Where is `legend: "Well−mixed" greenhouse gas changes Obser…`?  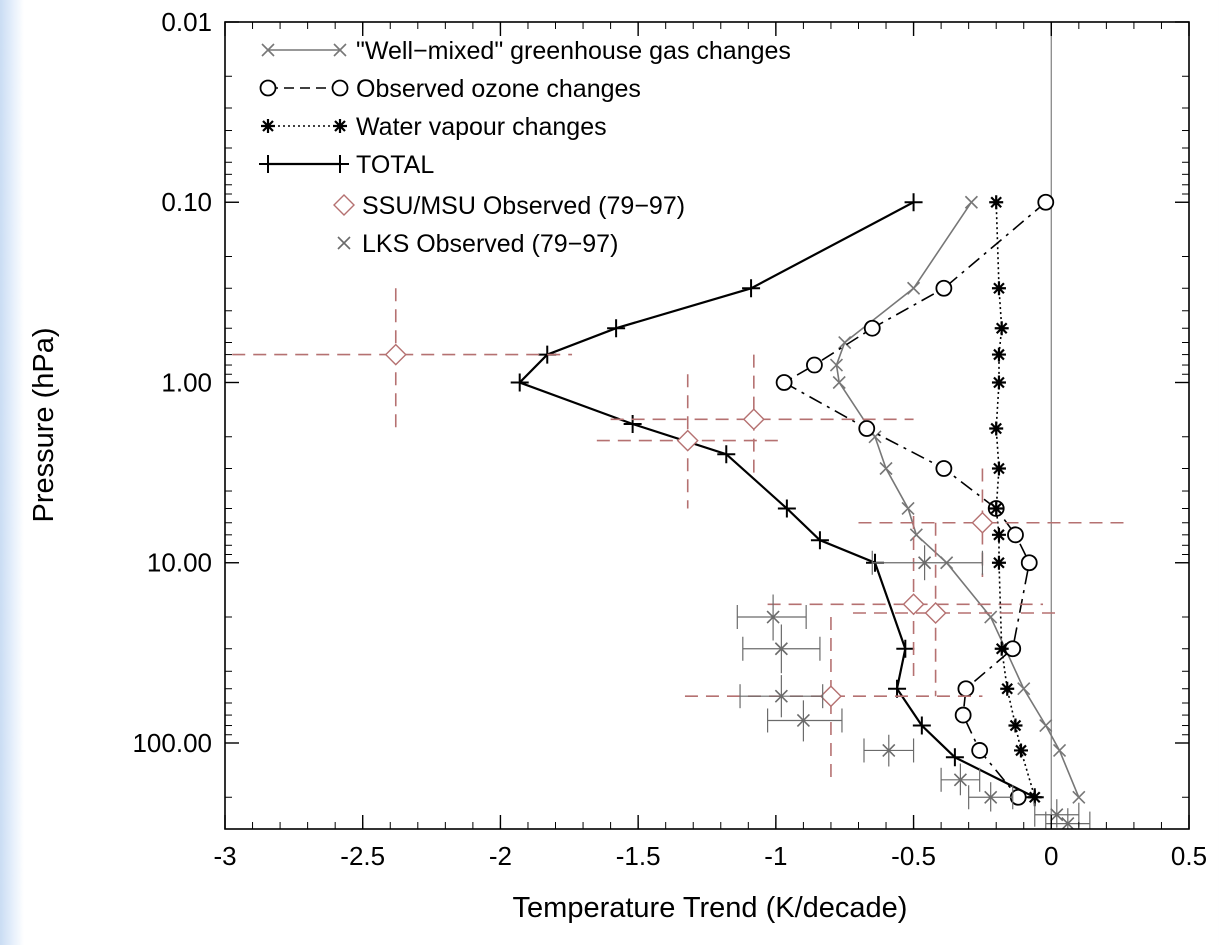 legend: "Well−mixed" greenhouse gas changes Obser… is located at coordinates (525, 147).